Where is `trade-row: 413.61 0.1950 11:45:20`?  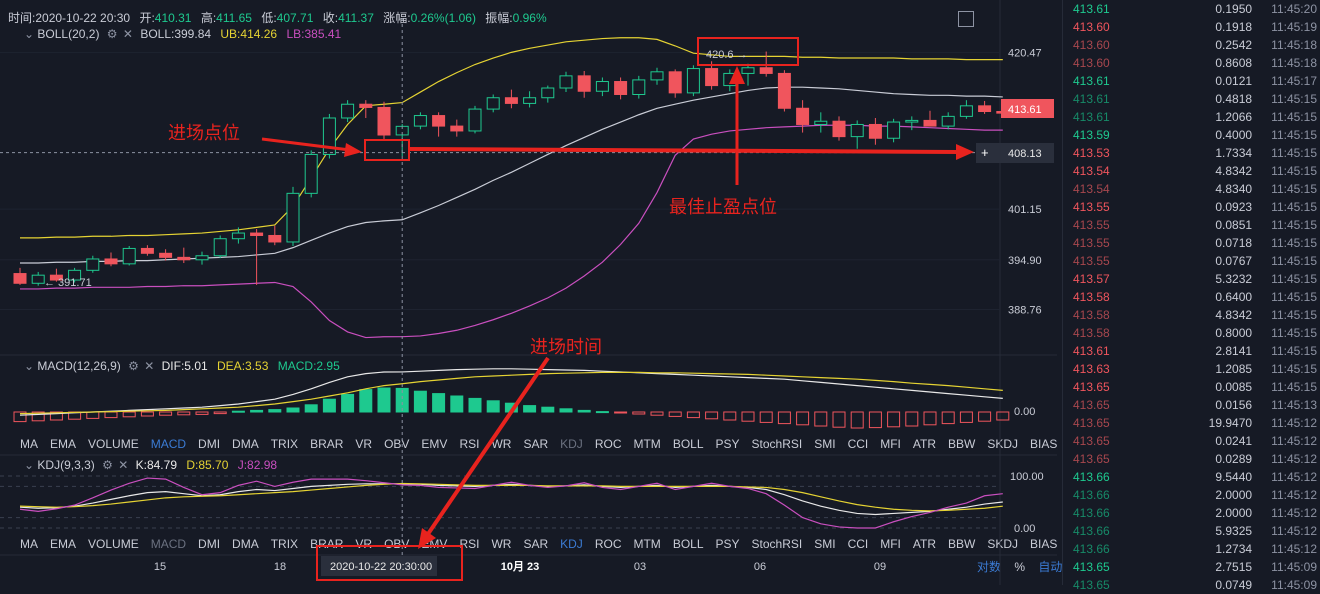
trade-row: 413.61 0.1950 11:45:20 is located at coordinates (1191, 9).